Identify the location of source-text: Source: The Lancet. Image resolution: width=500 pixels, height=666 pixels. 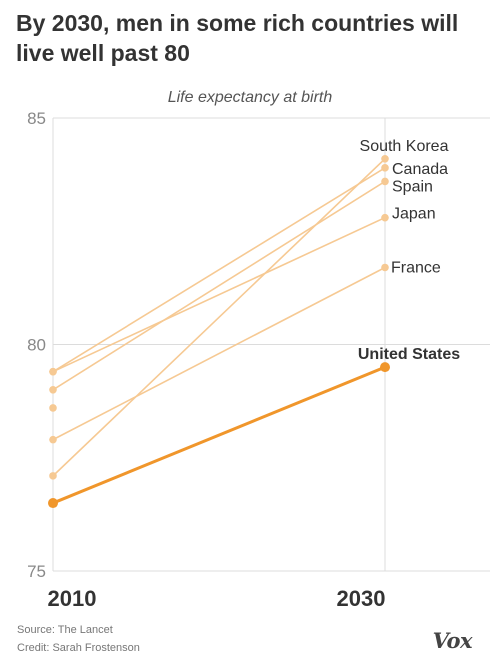
(65, 630).